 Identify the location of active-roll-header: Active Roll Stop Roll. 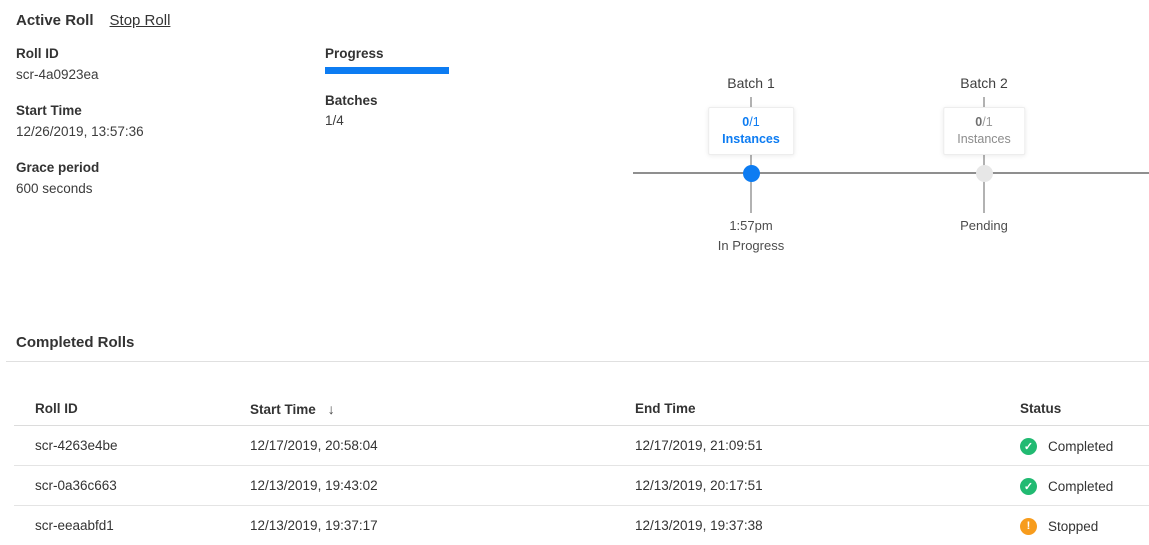
(93, 20).